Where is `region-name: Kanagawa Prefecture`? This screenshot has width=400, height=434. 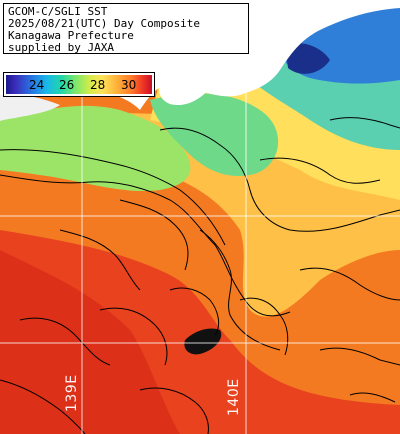 region-name: Kanagawa Prefecture is located at coordinates (71, 35).